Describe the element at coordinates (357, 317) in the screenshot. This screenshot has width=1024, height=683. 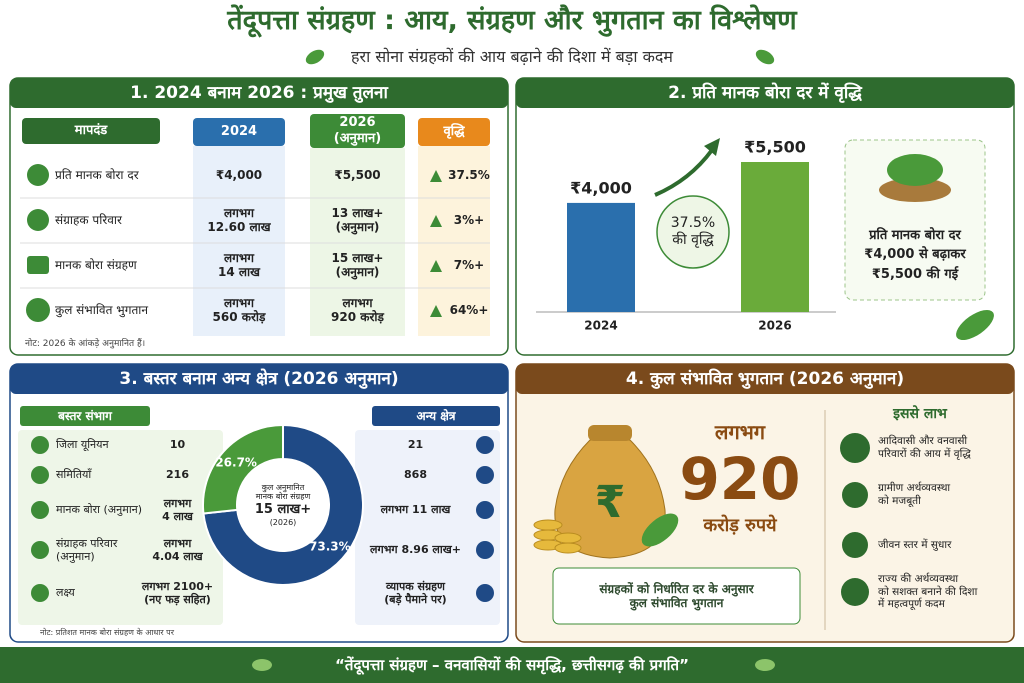
I see `text-line: 920 करोड़` at that location.